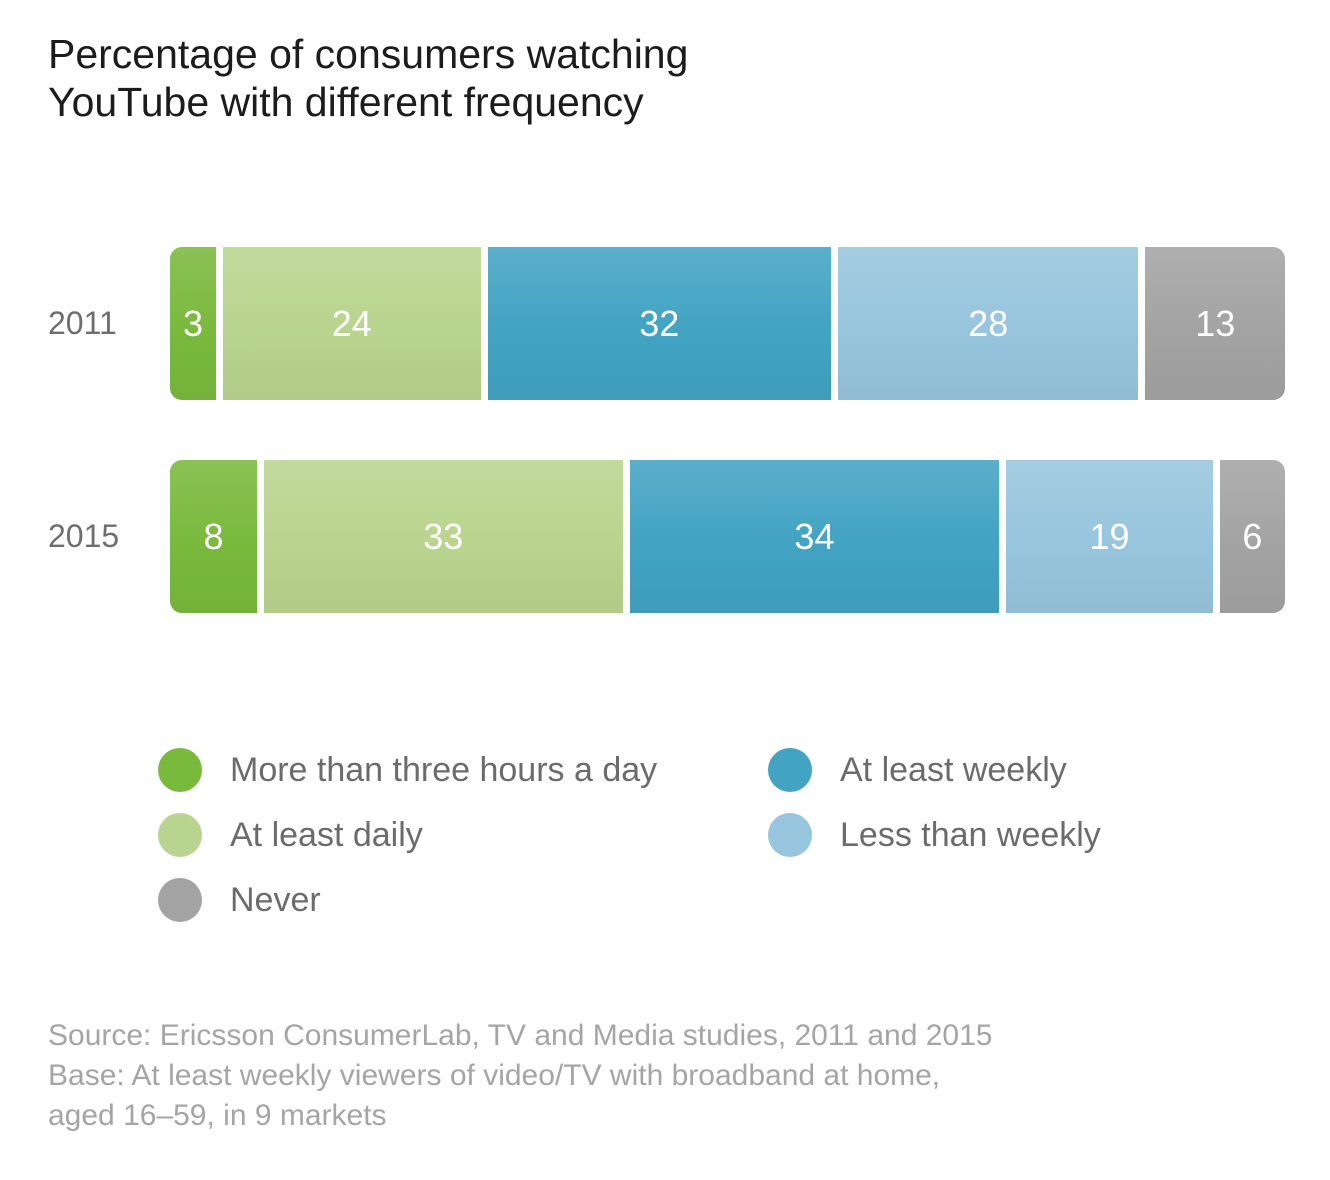 This screenshot has width=1330, height=1180. I want to click on legend-item-never: Never, so click(407, 900).